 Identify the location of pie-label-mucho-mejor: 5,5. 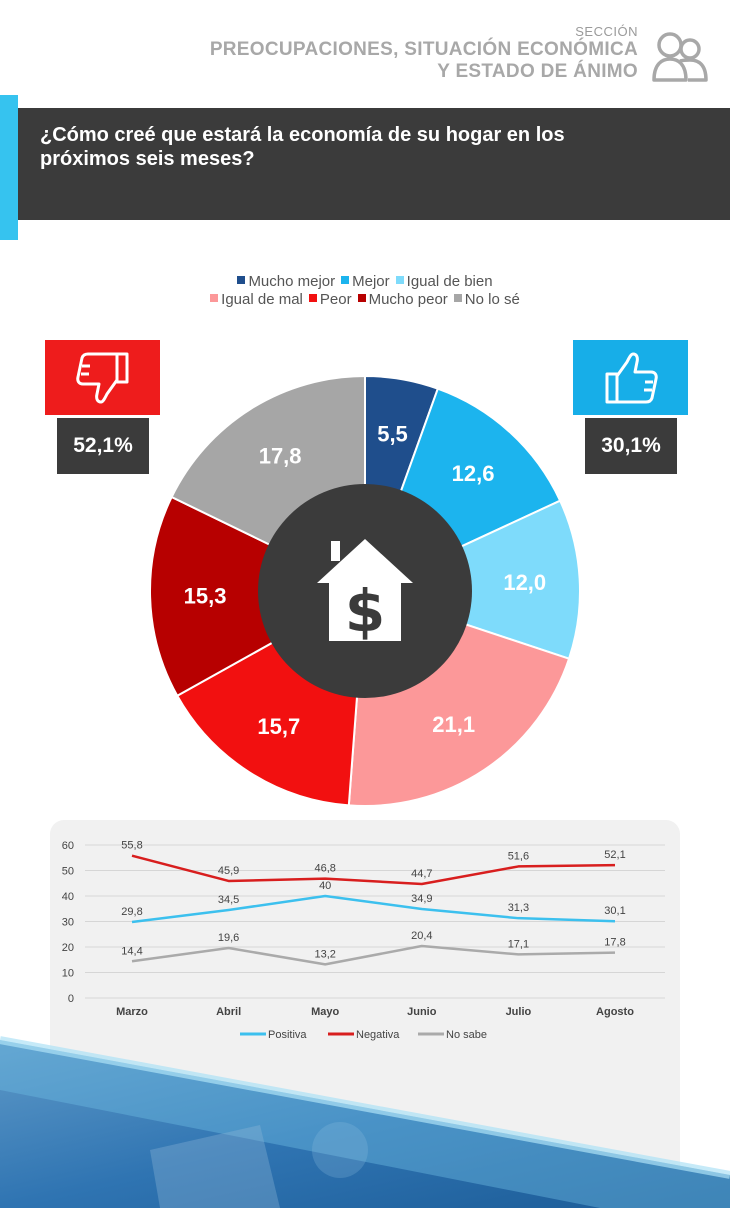
(392, 433).